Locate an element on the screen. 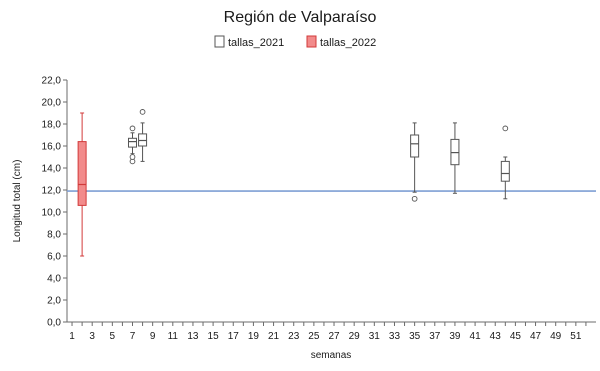 Image resolution: width=600 pixels, height=371 pixels. x-tick-label: 13 is located at coordinates (193, 336).